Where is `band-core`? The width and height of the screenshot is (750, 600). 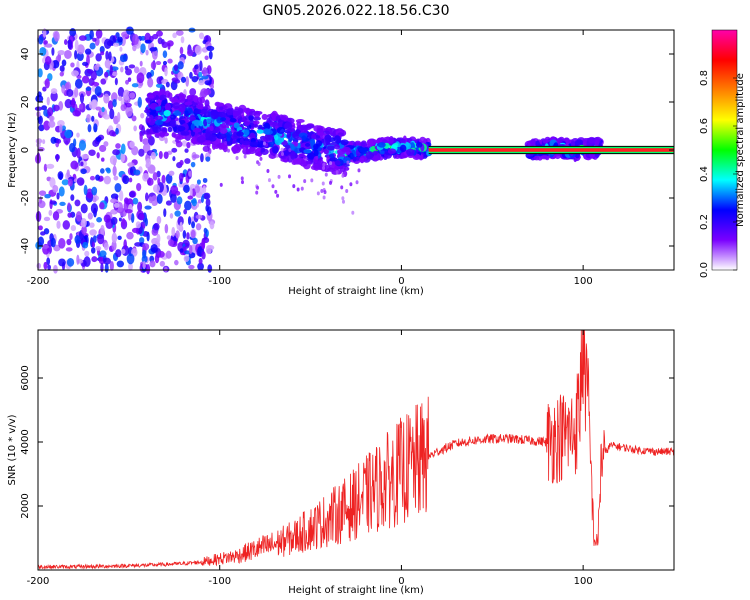
band-core is located at coordinates (551, 150).